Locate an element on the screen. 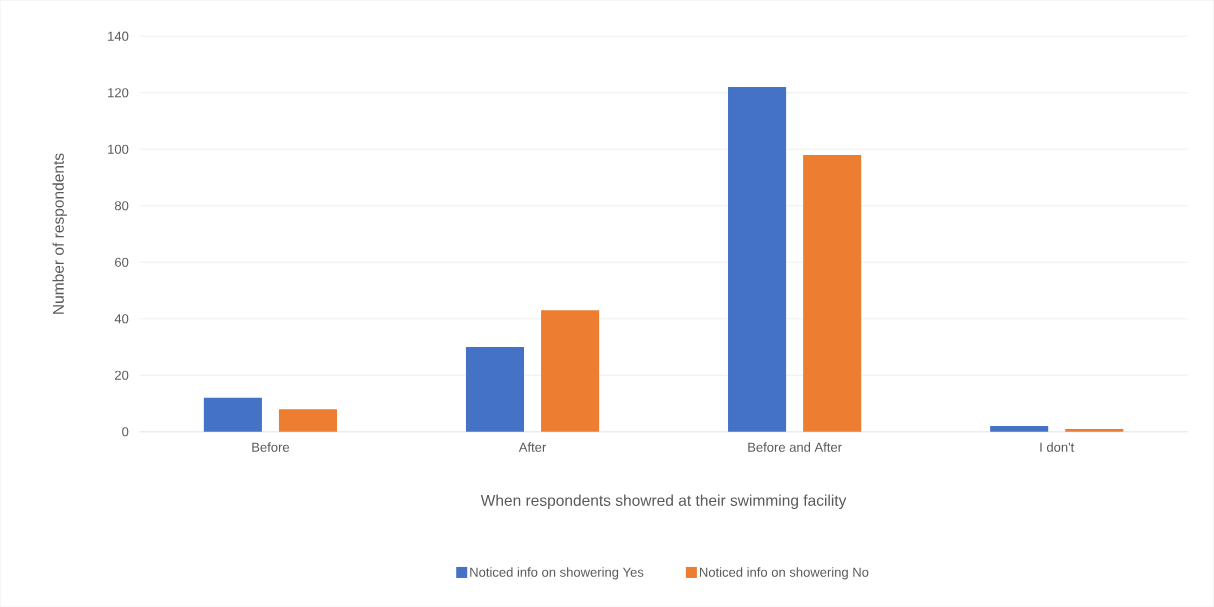 Image resolution: width=1214 pixels, height=607 pixels. y-axis-title: Number of respondents is located at coordinates (59, 233).